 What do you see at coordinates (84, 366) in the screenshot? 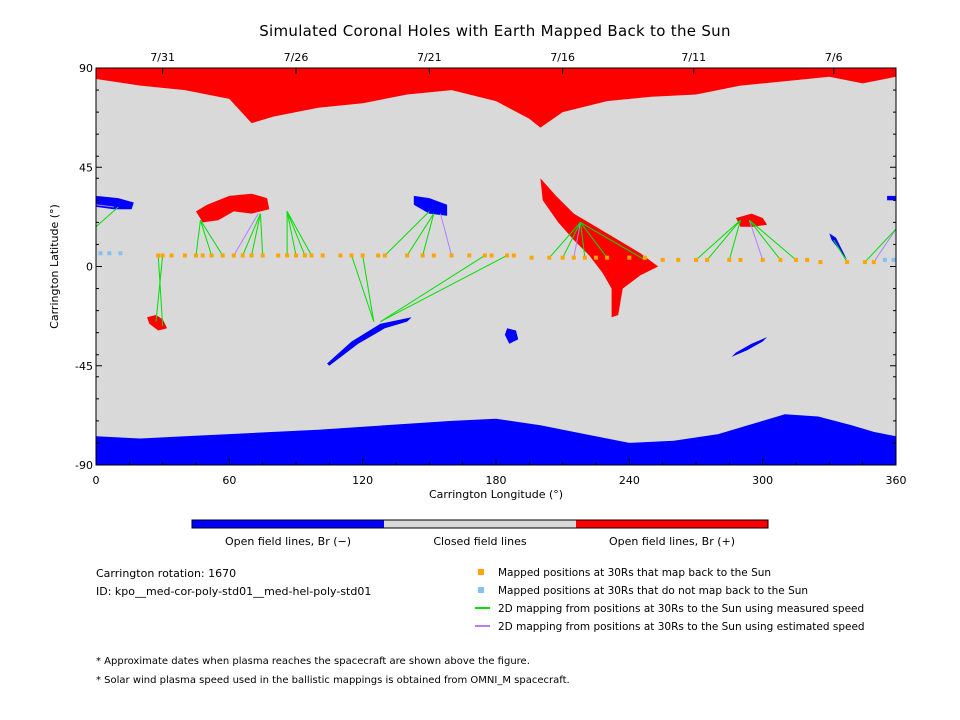
I see `y-tick-label-3: -45` at bounding box center [84, 366].